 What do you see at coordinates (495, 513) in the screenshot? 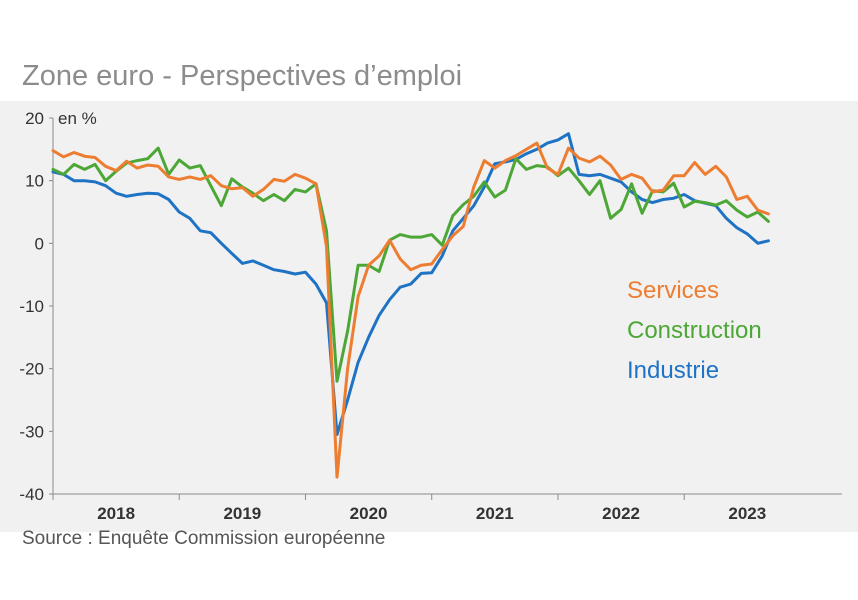
I see `x-tick-label: 2021` at bounding box center [495, 513].